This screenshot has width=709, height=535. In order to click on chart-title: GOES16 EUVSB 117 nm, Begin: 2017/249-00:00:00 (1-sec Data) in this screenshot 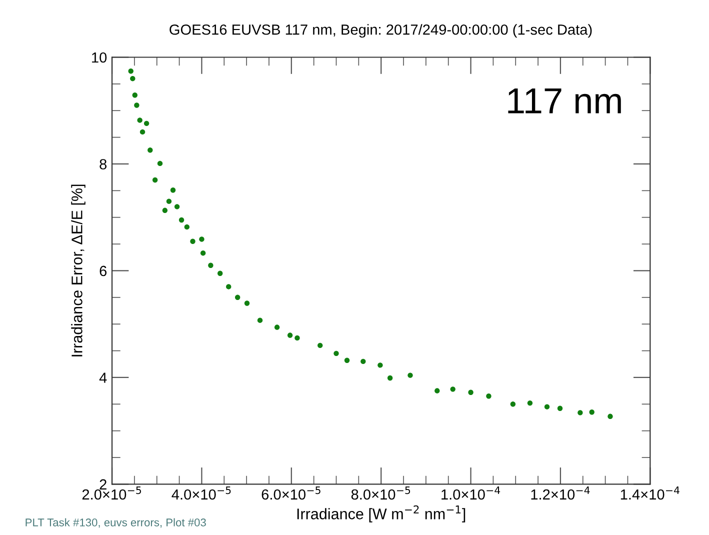, I will do `click(381, 31)`.